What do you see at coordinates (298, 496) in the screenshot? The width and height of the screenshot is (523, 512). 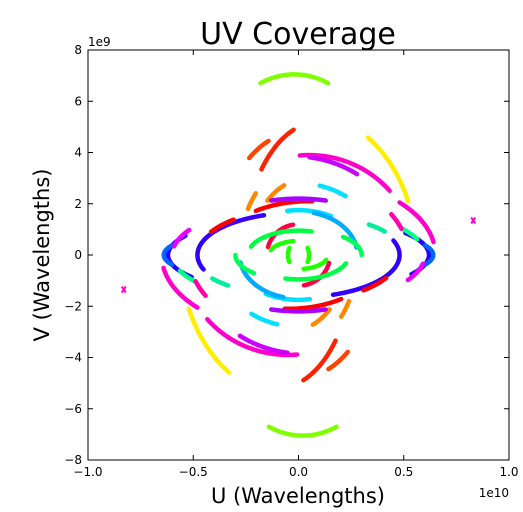 I see `x-axis-label: U (Wavelengths)` at bounding box center [298, 496].